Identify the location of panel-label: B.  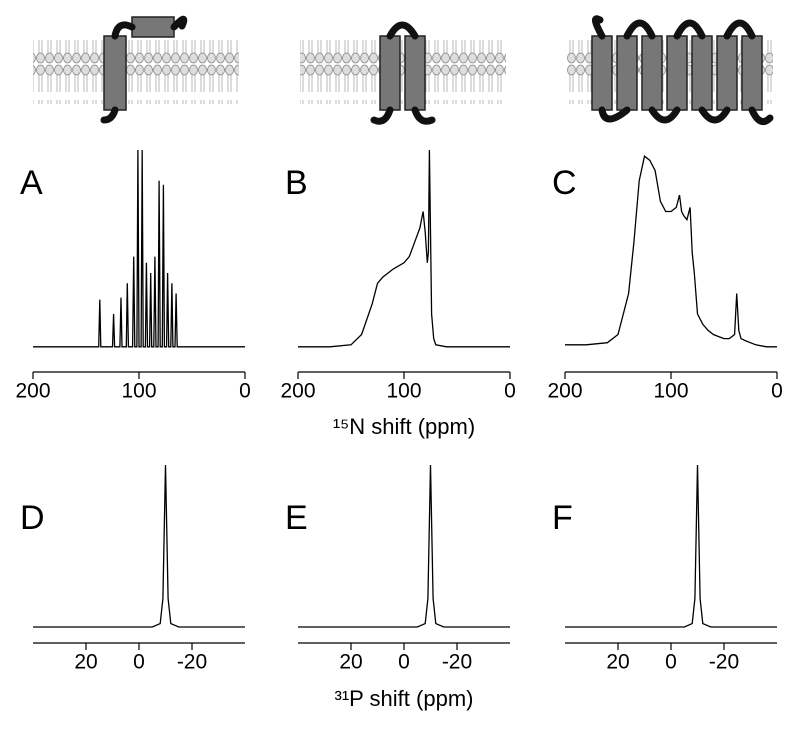
(296, 183).